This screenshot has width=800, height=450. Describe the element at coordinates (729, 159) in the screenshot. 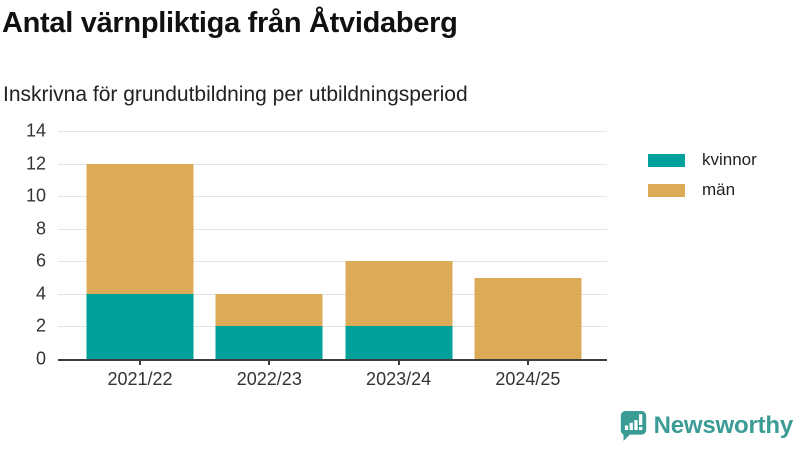

I see `legend-label: kvinnor` at that location.